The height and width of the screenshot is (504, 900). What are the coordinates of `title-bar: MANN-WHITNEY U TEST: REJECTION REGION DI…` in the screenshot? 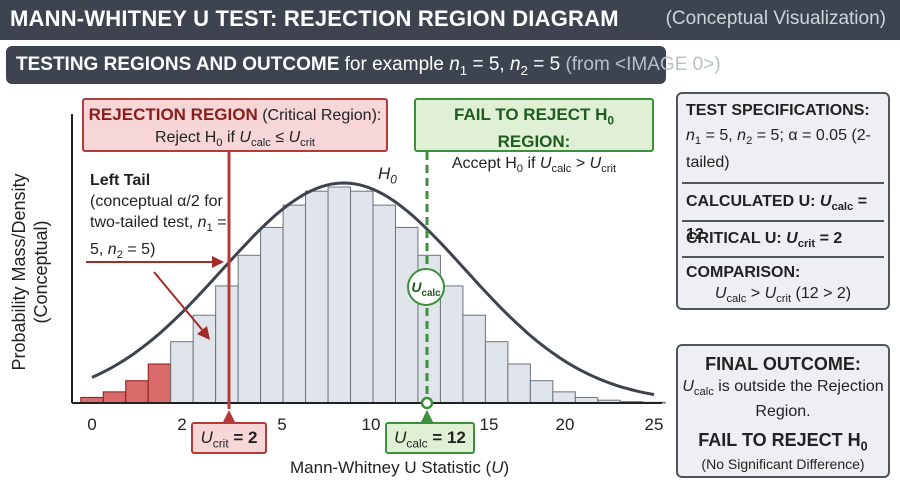 It's located at (450, 20).